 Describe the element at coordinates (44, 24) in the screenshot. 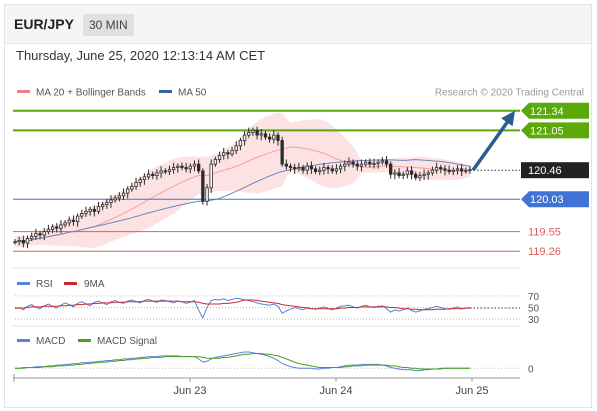

I see `symbol-label: EUR/JPY` at that location.